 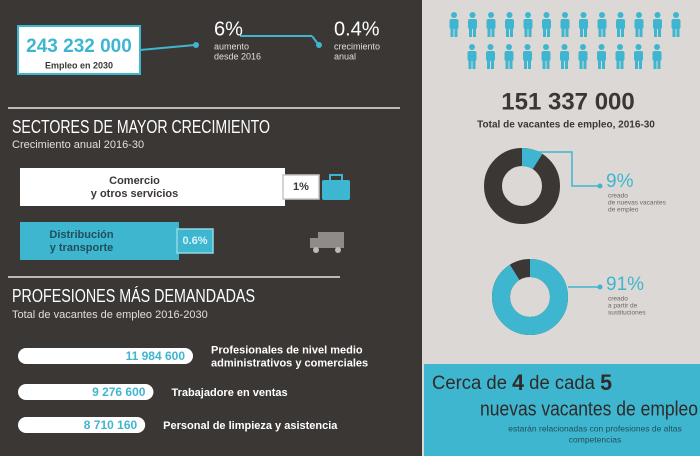 I want to click on donut-arc, so click(x=522, y=186).